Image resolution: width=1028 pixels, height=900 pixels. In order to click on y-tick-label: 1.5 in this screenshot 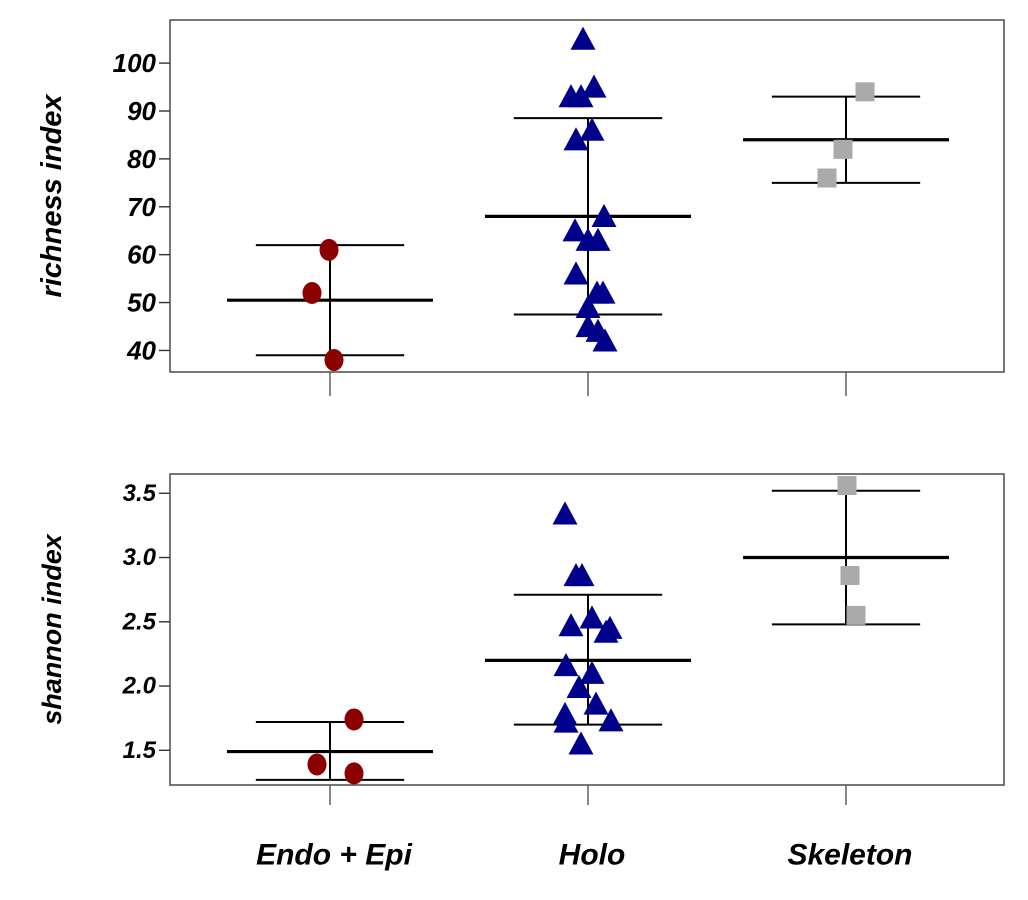, I will do `click(140, 750)`.